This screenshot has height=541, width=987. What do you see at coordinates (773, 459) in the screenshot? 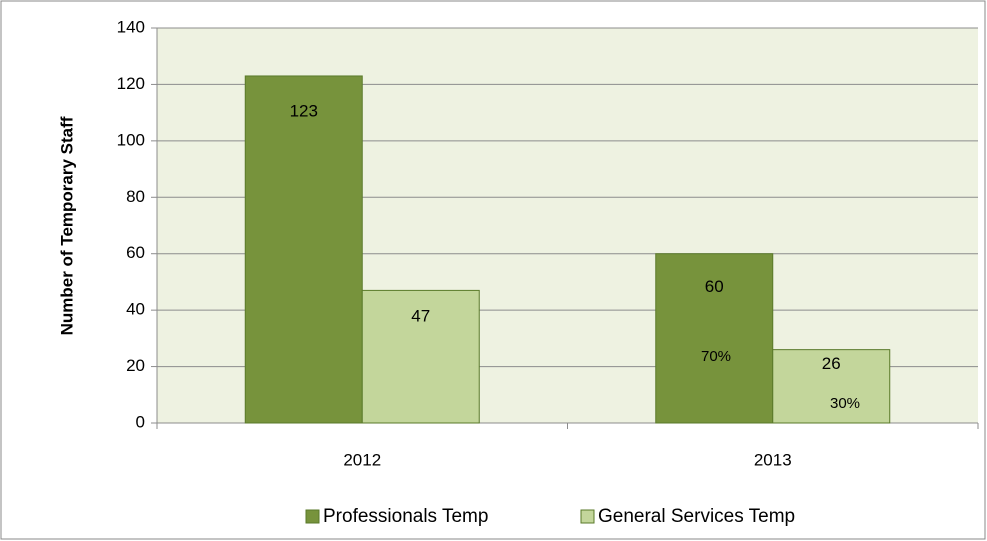
I see `x-tick-label: 2013` at bounding box center [773, 459].